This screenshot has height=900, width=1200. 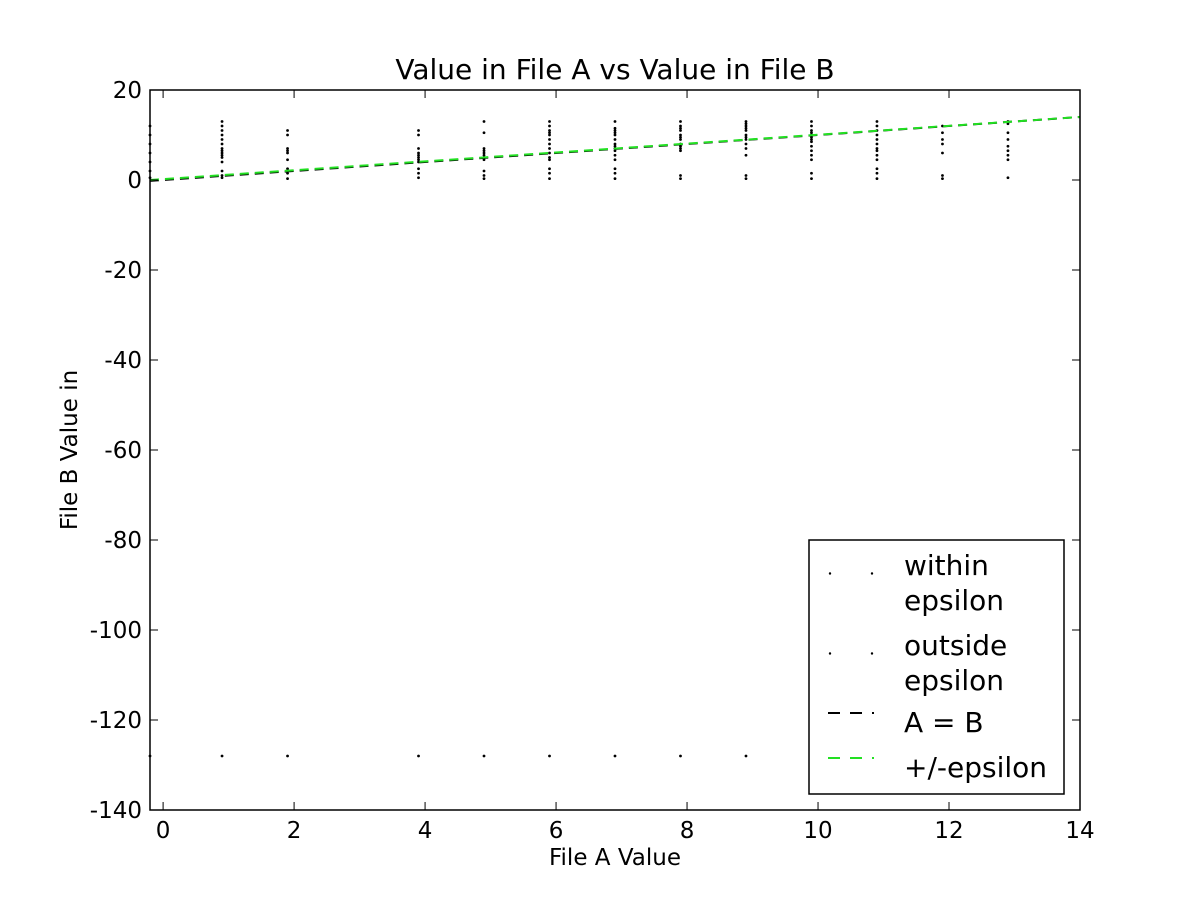 I want to click on legend-label: outside, so click(x=955, y=645).